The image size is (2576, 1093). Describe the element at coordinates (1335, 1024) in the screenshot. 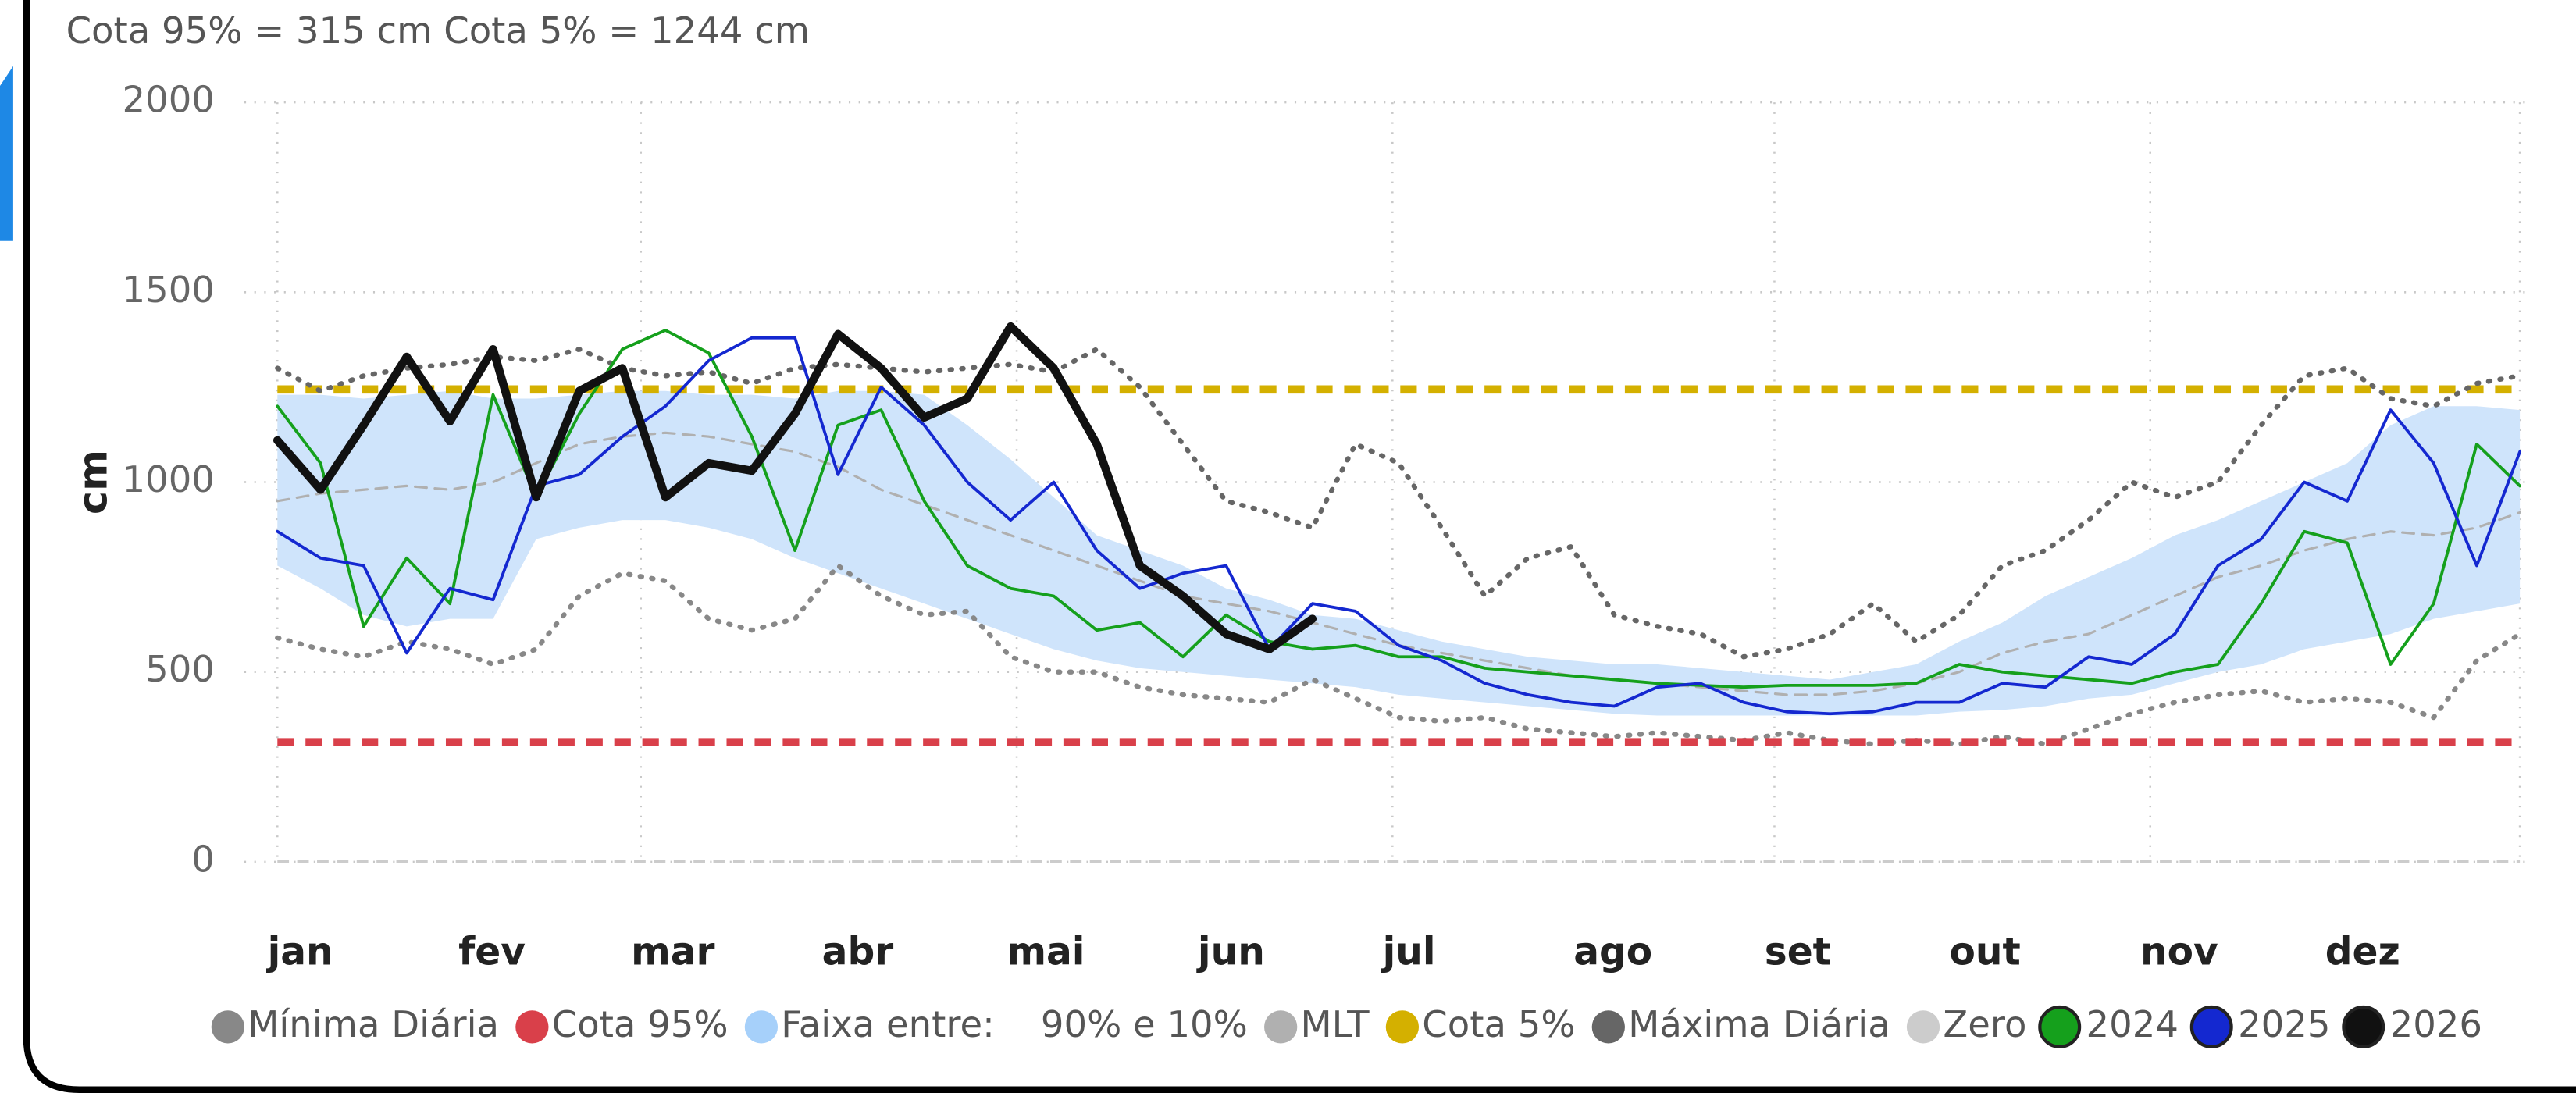

I see `legend-label: MLT` at that location.